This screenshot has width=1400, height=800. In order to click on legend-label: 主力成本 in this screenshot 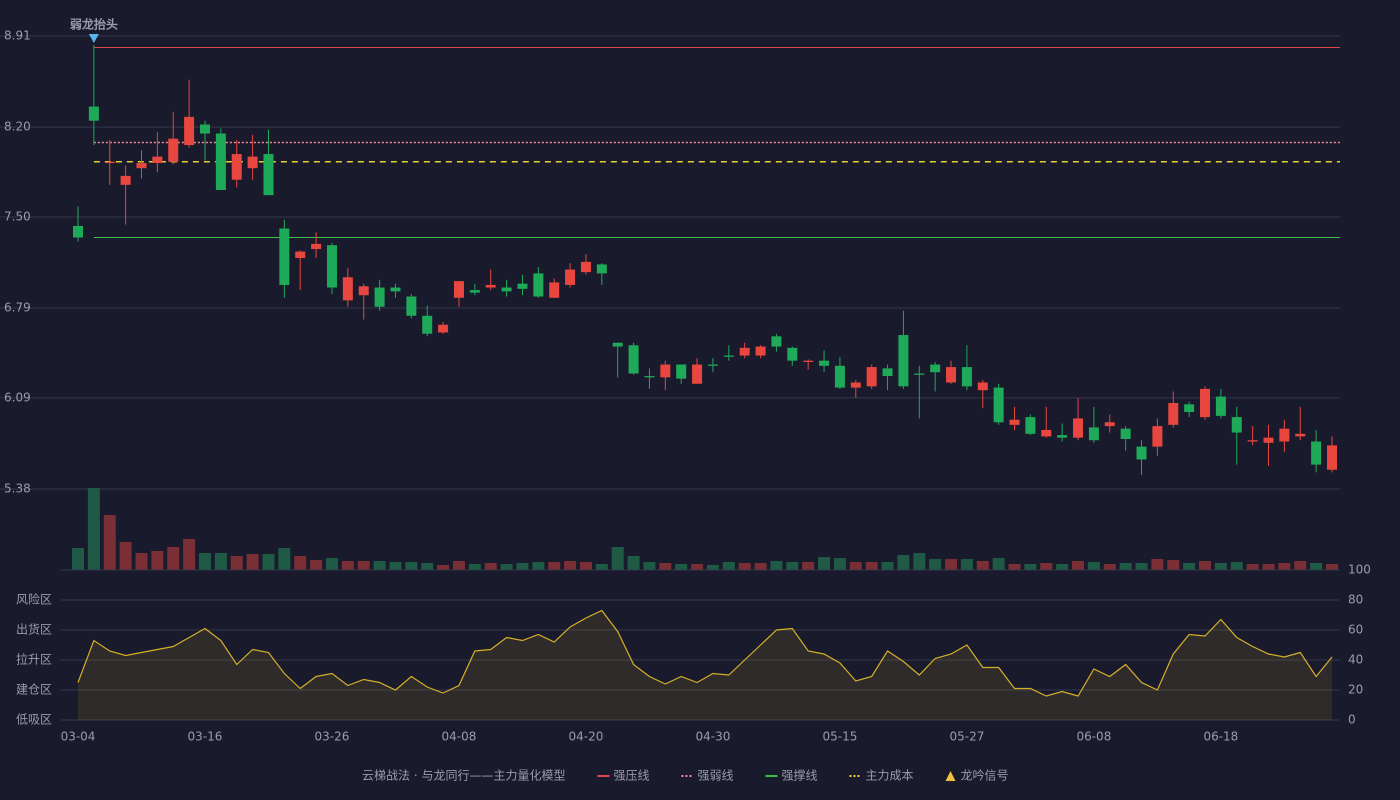, I will do `click(890, 776)`.